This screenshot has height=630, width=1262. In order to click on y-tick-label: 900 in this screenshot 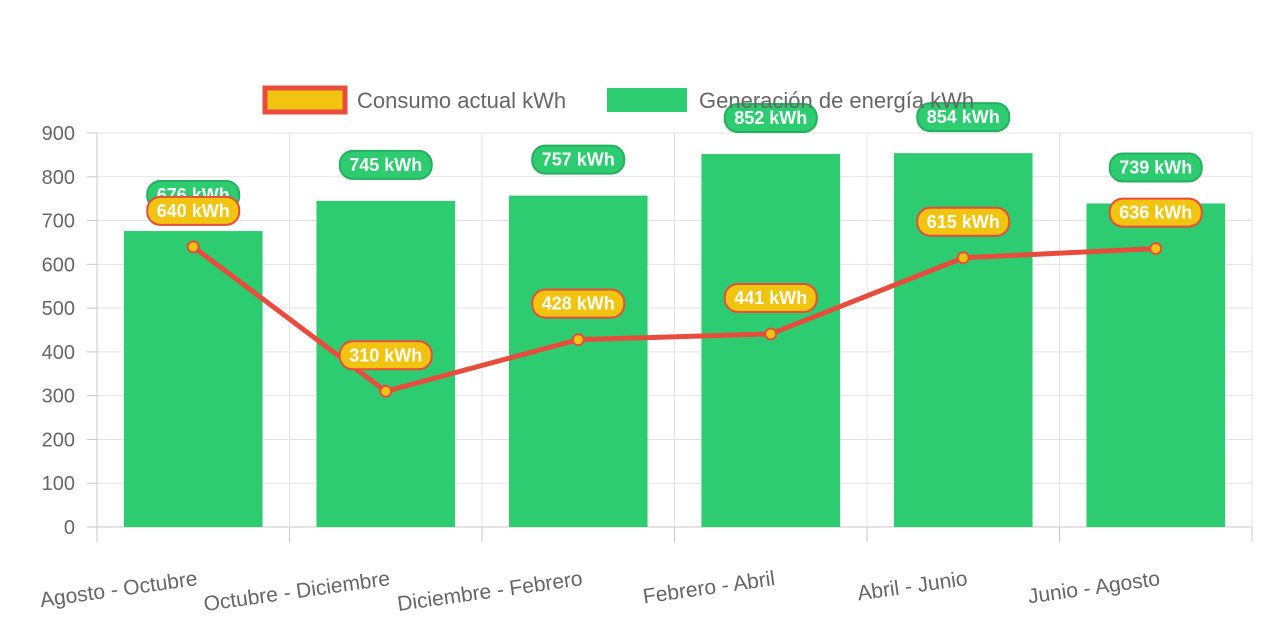, I will do `click(58, 134)`.